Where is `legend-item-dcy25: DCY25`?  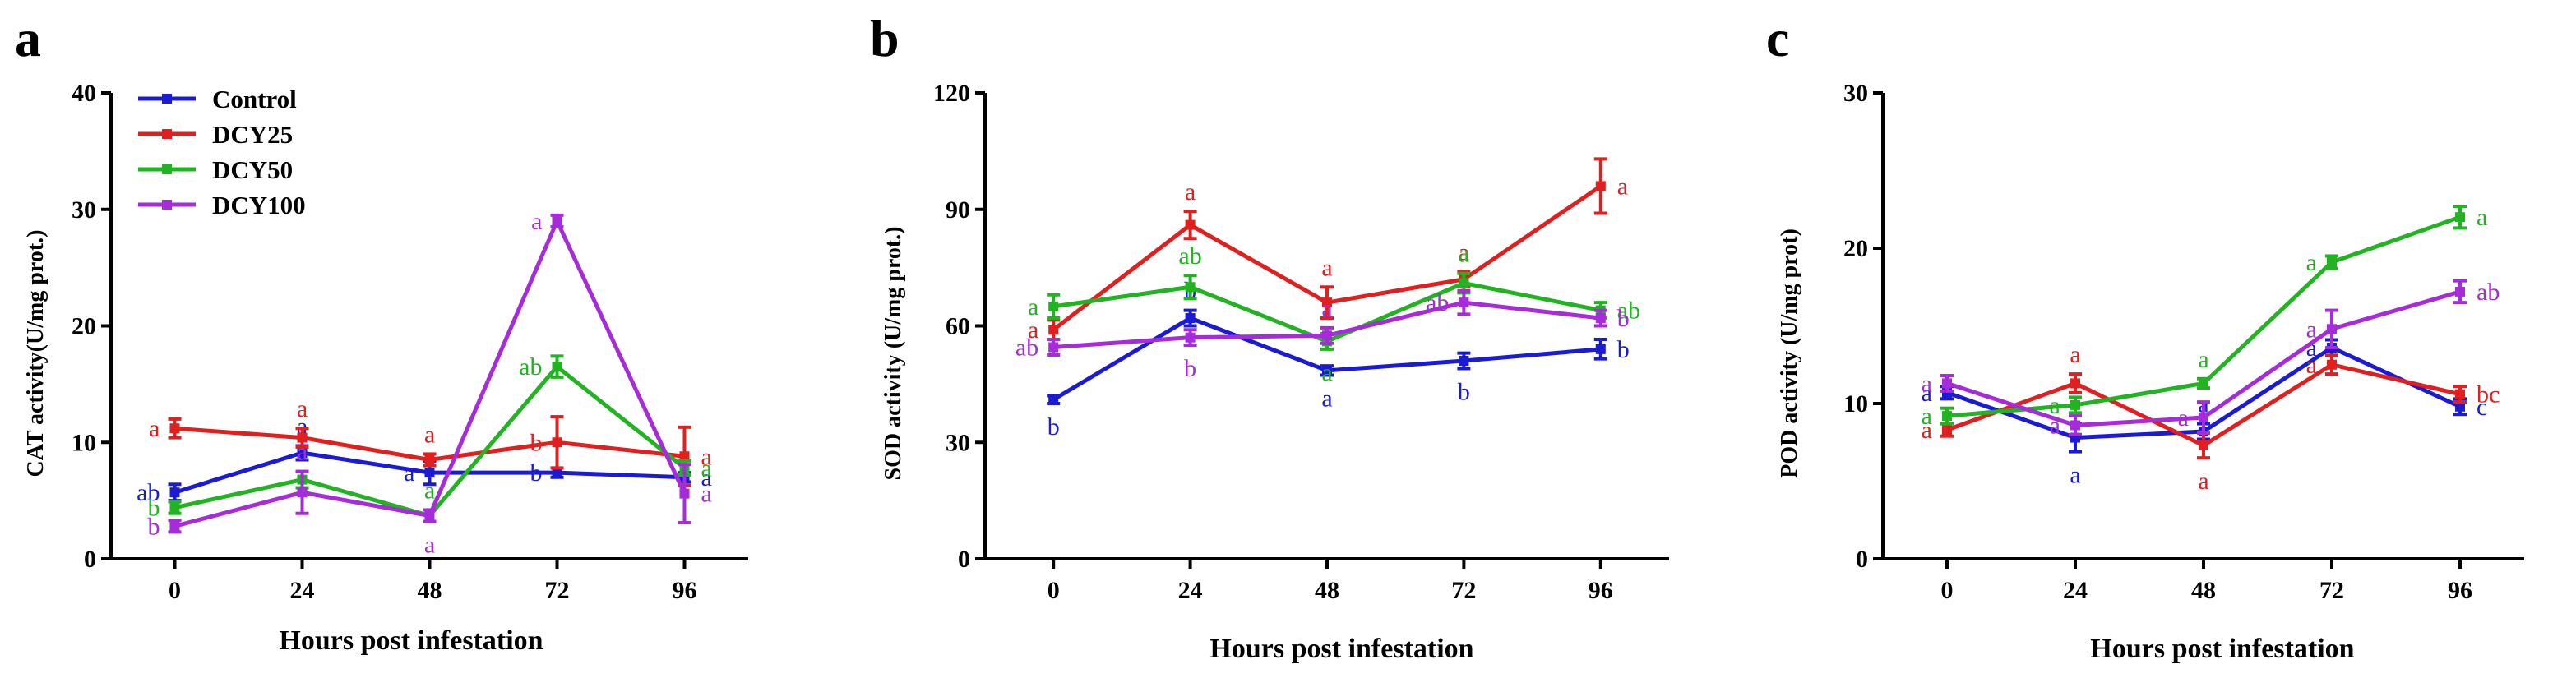
legend-item-dcy25: DCY25 is located at coordinates (215, 134).